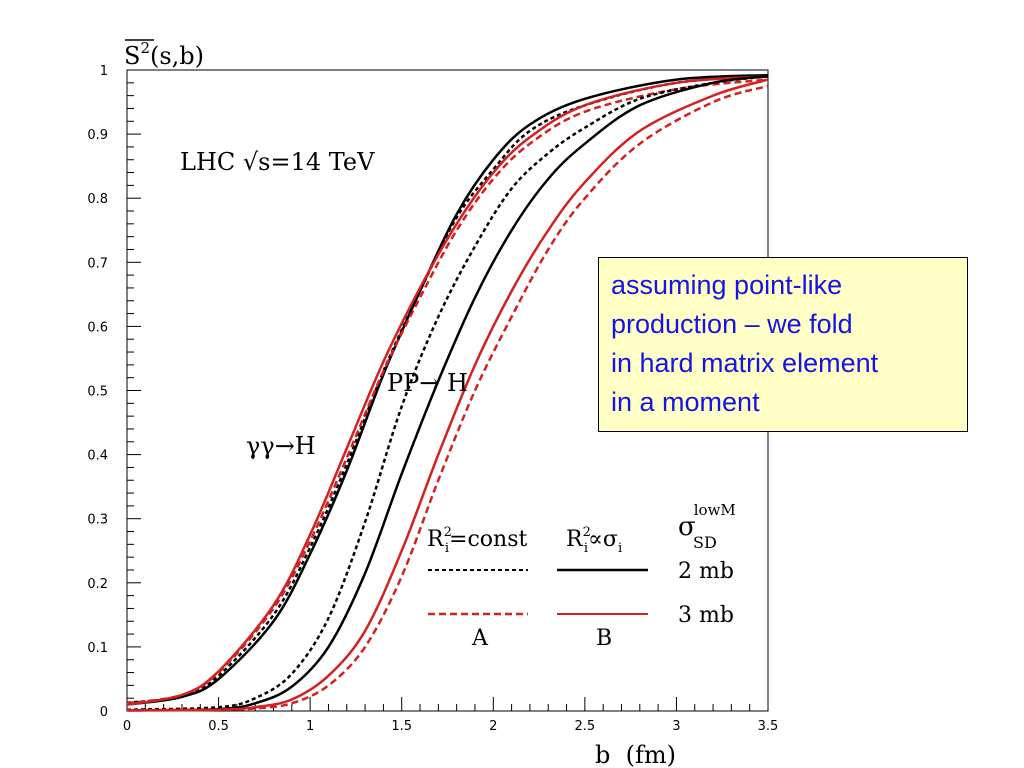  Describe the element at coordinates (585, 726) in the screenshot. I see `x-tick-label: 2.5` at that location.